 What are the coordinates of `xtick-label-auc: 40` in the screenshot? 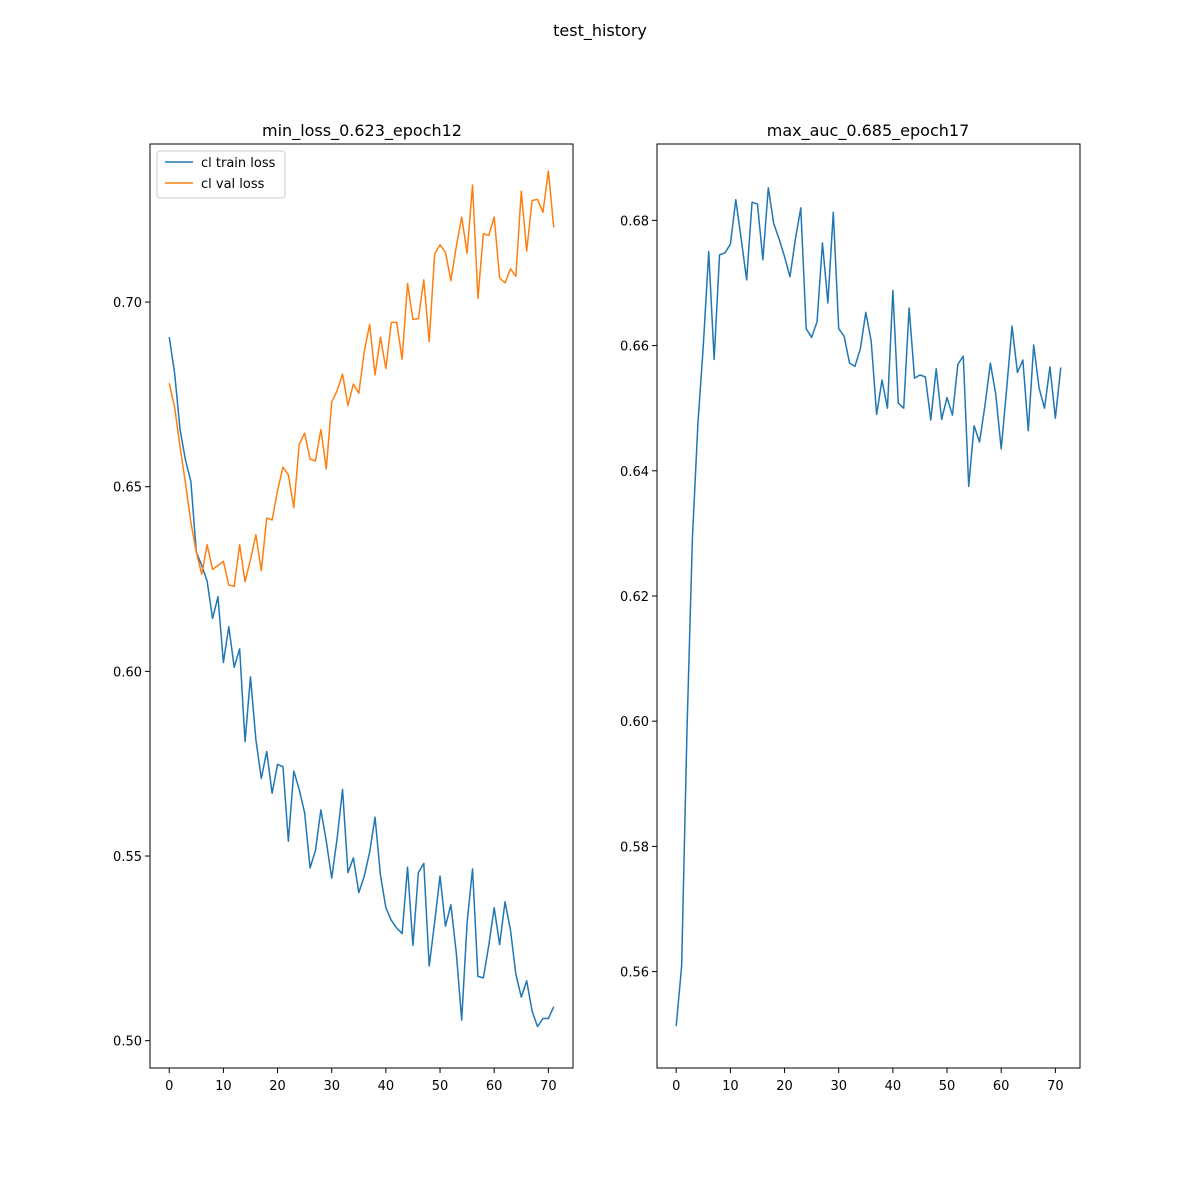 It's located at (893, 1086).